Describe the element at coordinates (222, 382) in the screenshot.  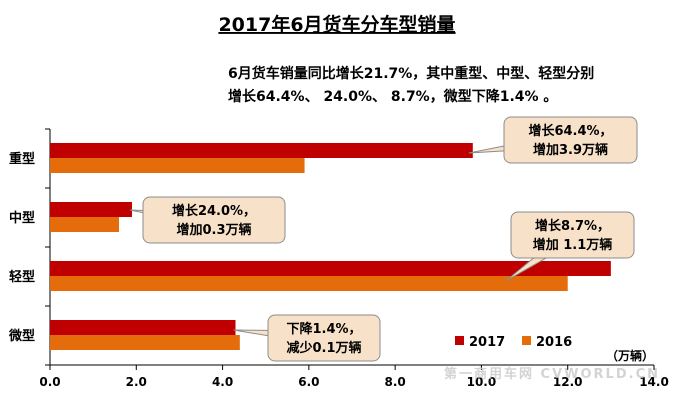
I see `x-tick-label: 4.0` at that location.